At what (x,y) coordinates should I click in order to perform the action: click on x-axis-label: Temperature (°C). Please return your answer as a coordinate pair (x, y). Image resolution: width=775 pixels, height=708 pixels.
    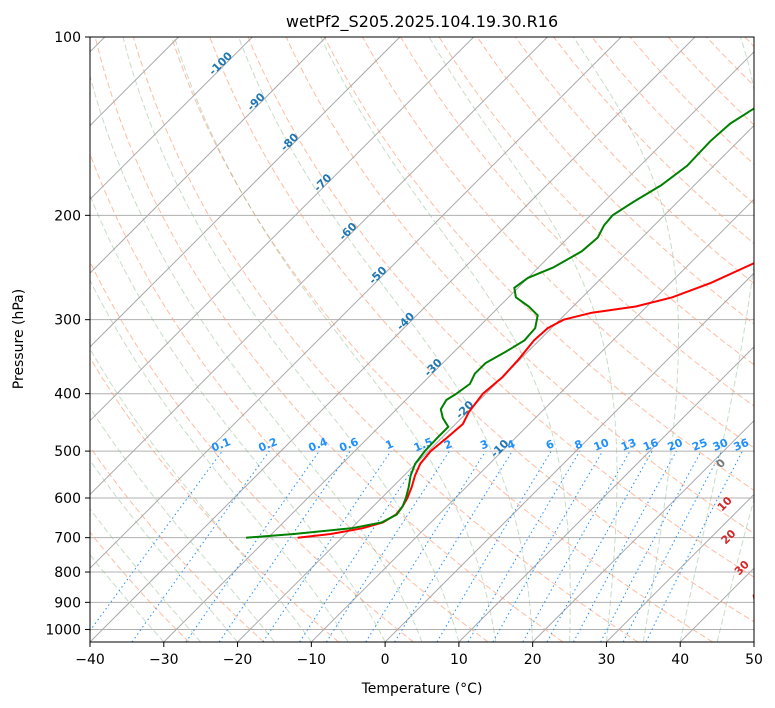
    Looking at the image, I should click on (422, 689).